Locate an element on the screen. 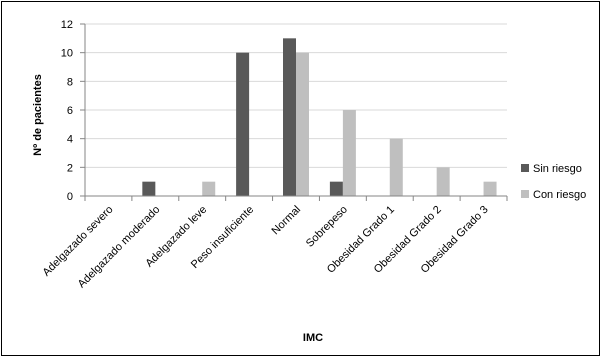  y-tick-label: 6 is located at coordinates (70, 111).